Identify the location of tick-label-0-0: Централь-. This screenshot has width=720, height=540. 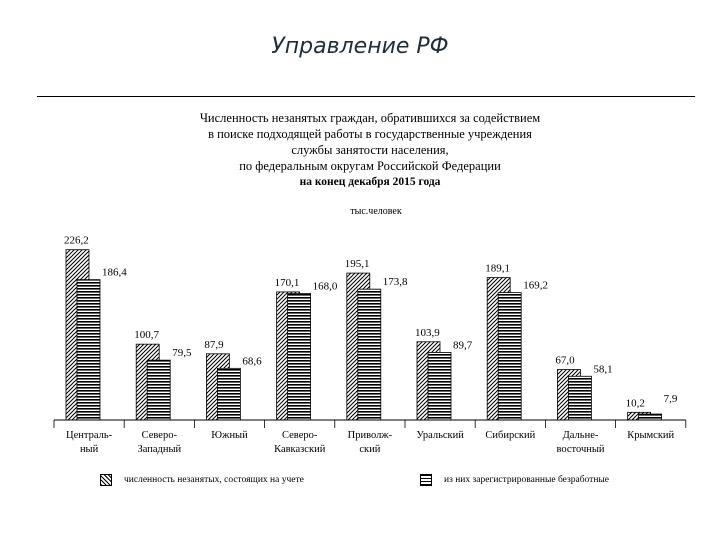
(89, 435).